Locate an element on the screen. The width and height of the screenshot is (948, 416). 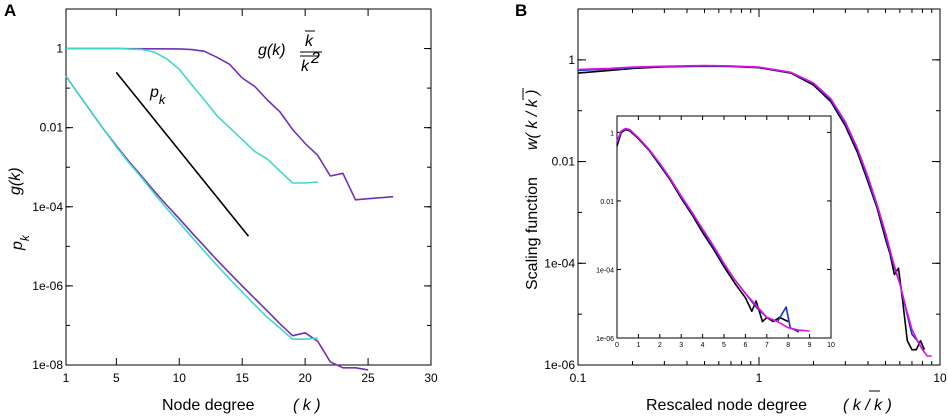
panel-a-xtick-label: 25 is located at coordinates (368, 378).